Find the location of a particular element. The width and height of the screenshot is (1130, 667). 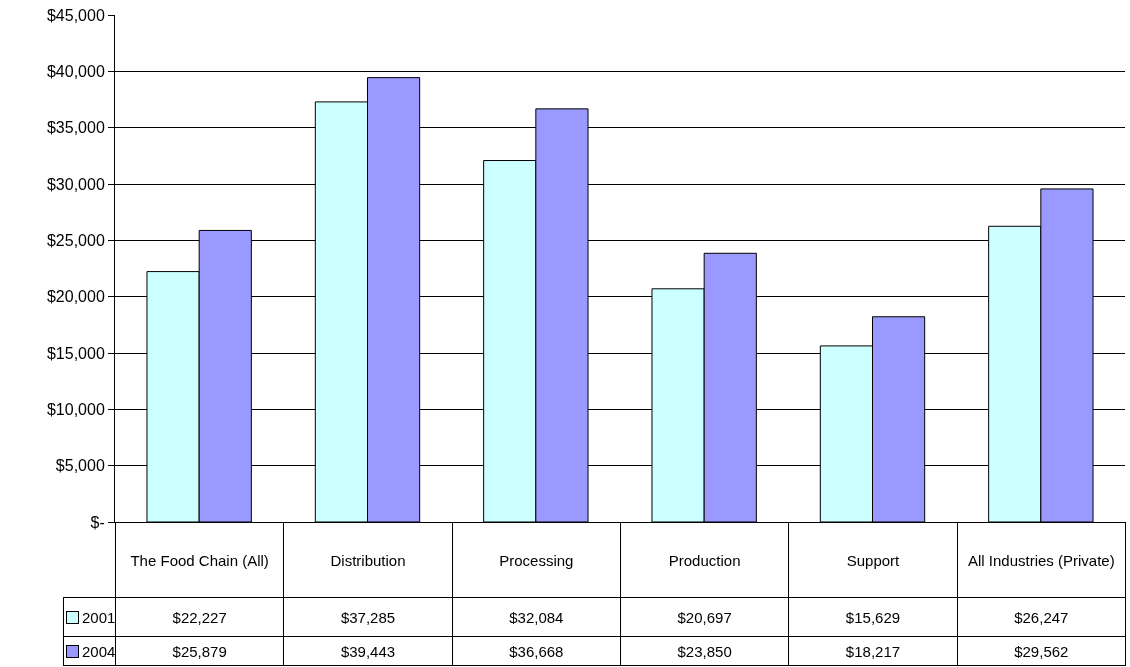

data-label: $25,879 is located at coordinates (199, 651).